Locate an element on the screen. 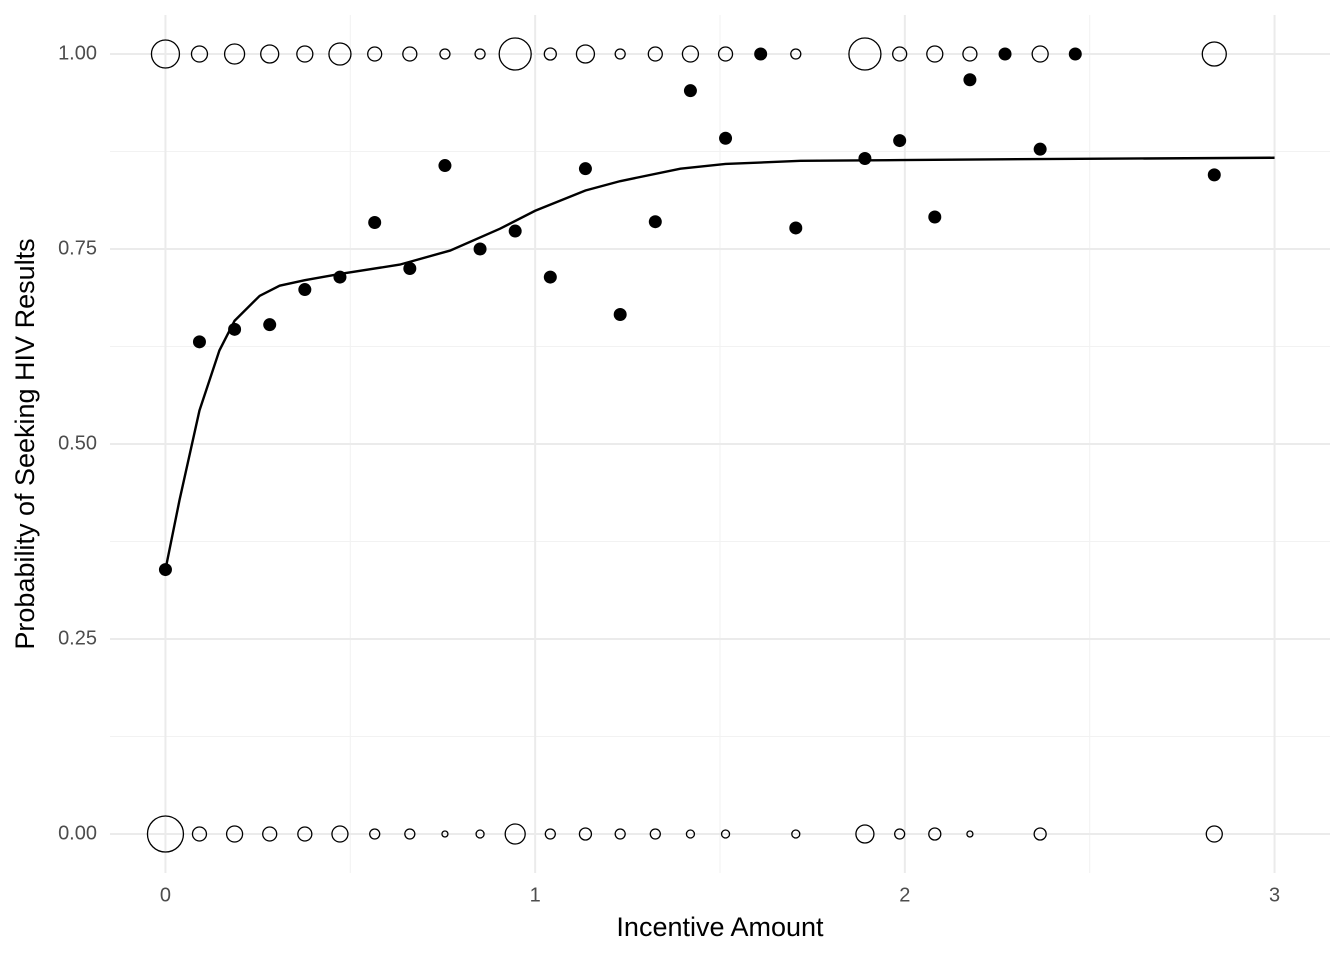 This screenshot has width=1344, height=960. y-axis-title: Probability of Seeking HIV Results is located at coordinates (25, 443).